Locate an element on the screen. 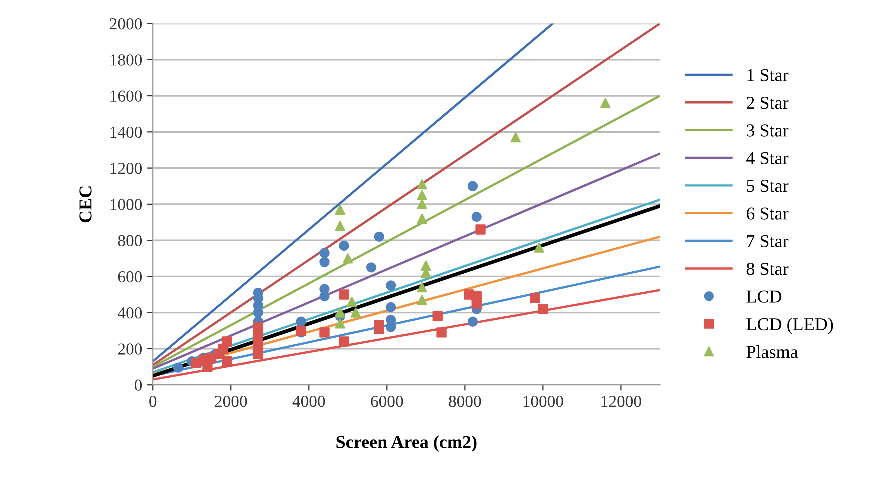  y-tick-label: 1400 is located at coordinates (126, 132).